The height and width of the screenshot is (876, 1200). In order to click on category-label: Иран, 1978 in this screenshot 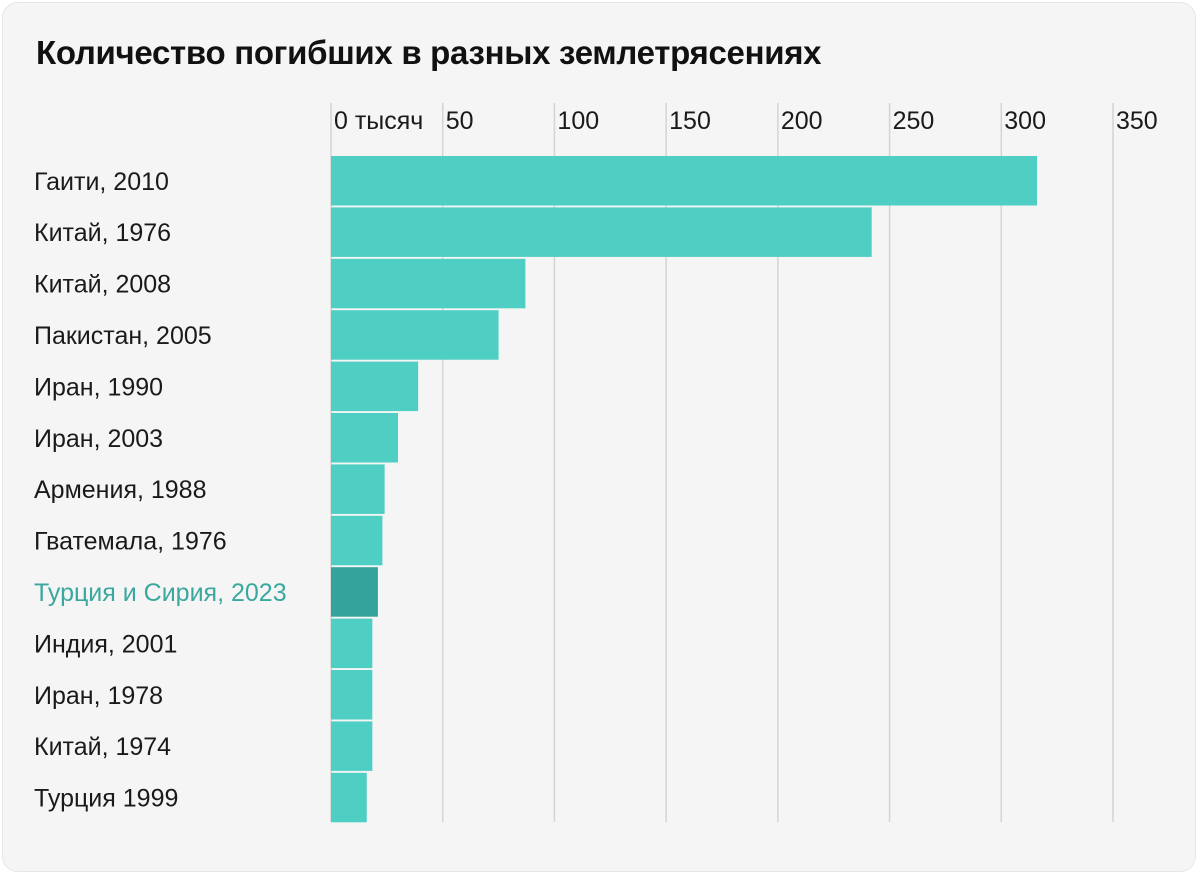, I will do `click(98, 696)`.